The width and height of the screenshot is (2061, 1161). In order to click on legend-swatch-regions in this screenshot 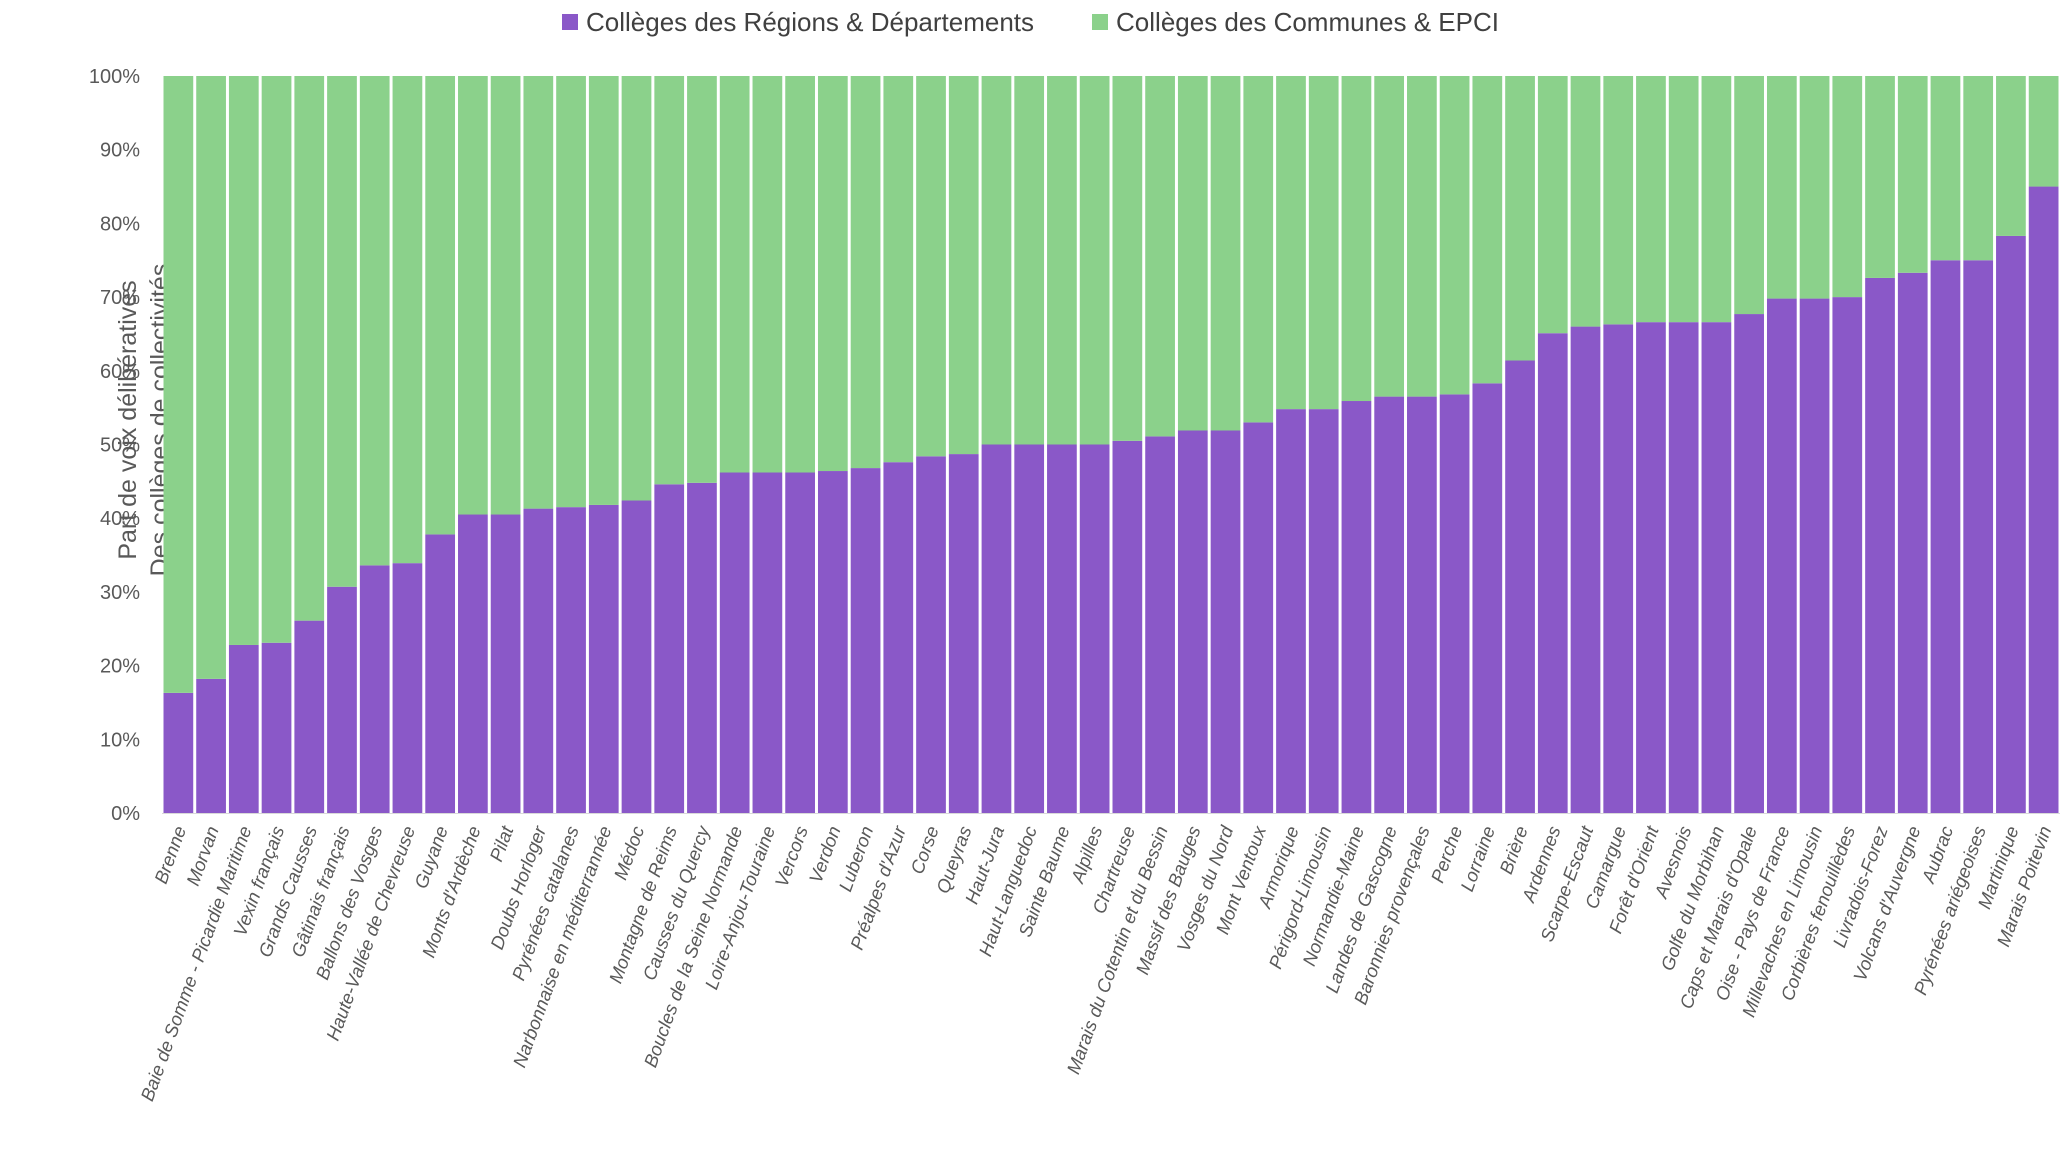, I will do `click(570, 22)`.